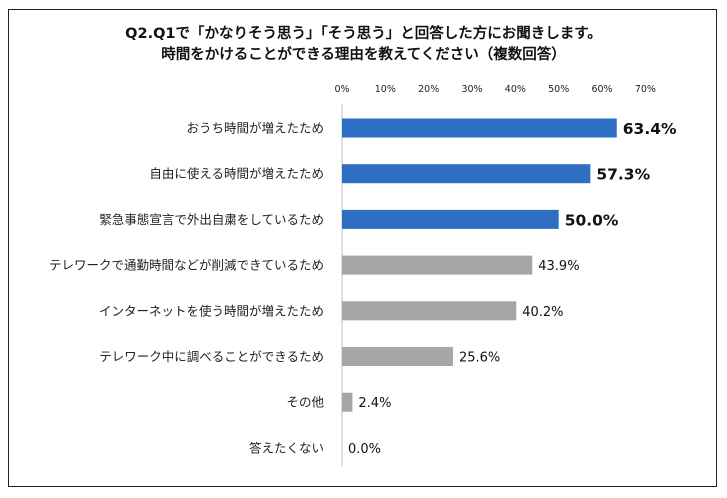 Image resolution: width=727 pixels, height=498 pixels. Describe the element at coordinates (471, 89) in the screenshot. I see `x-tick-label: 30%` at that location.